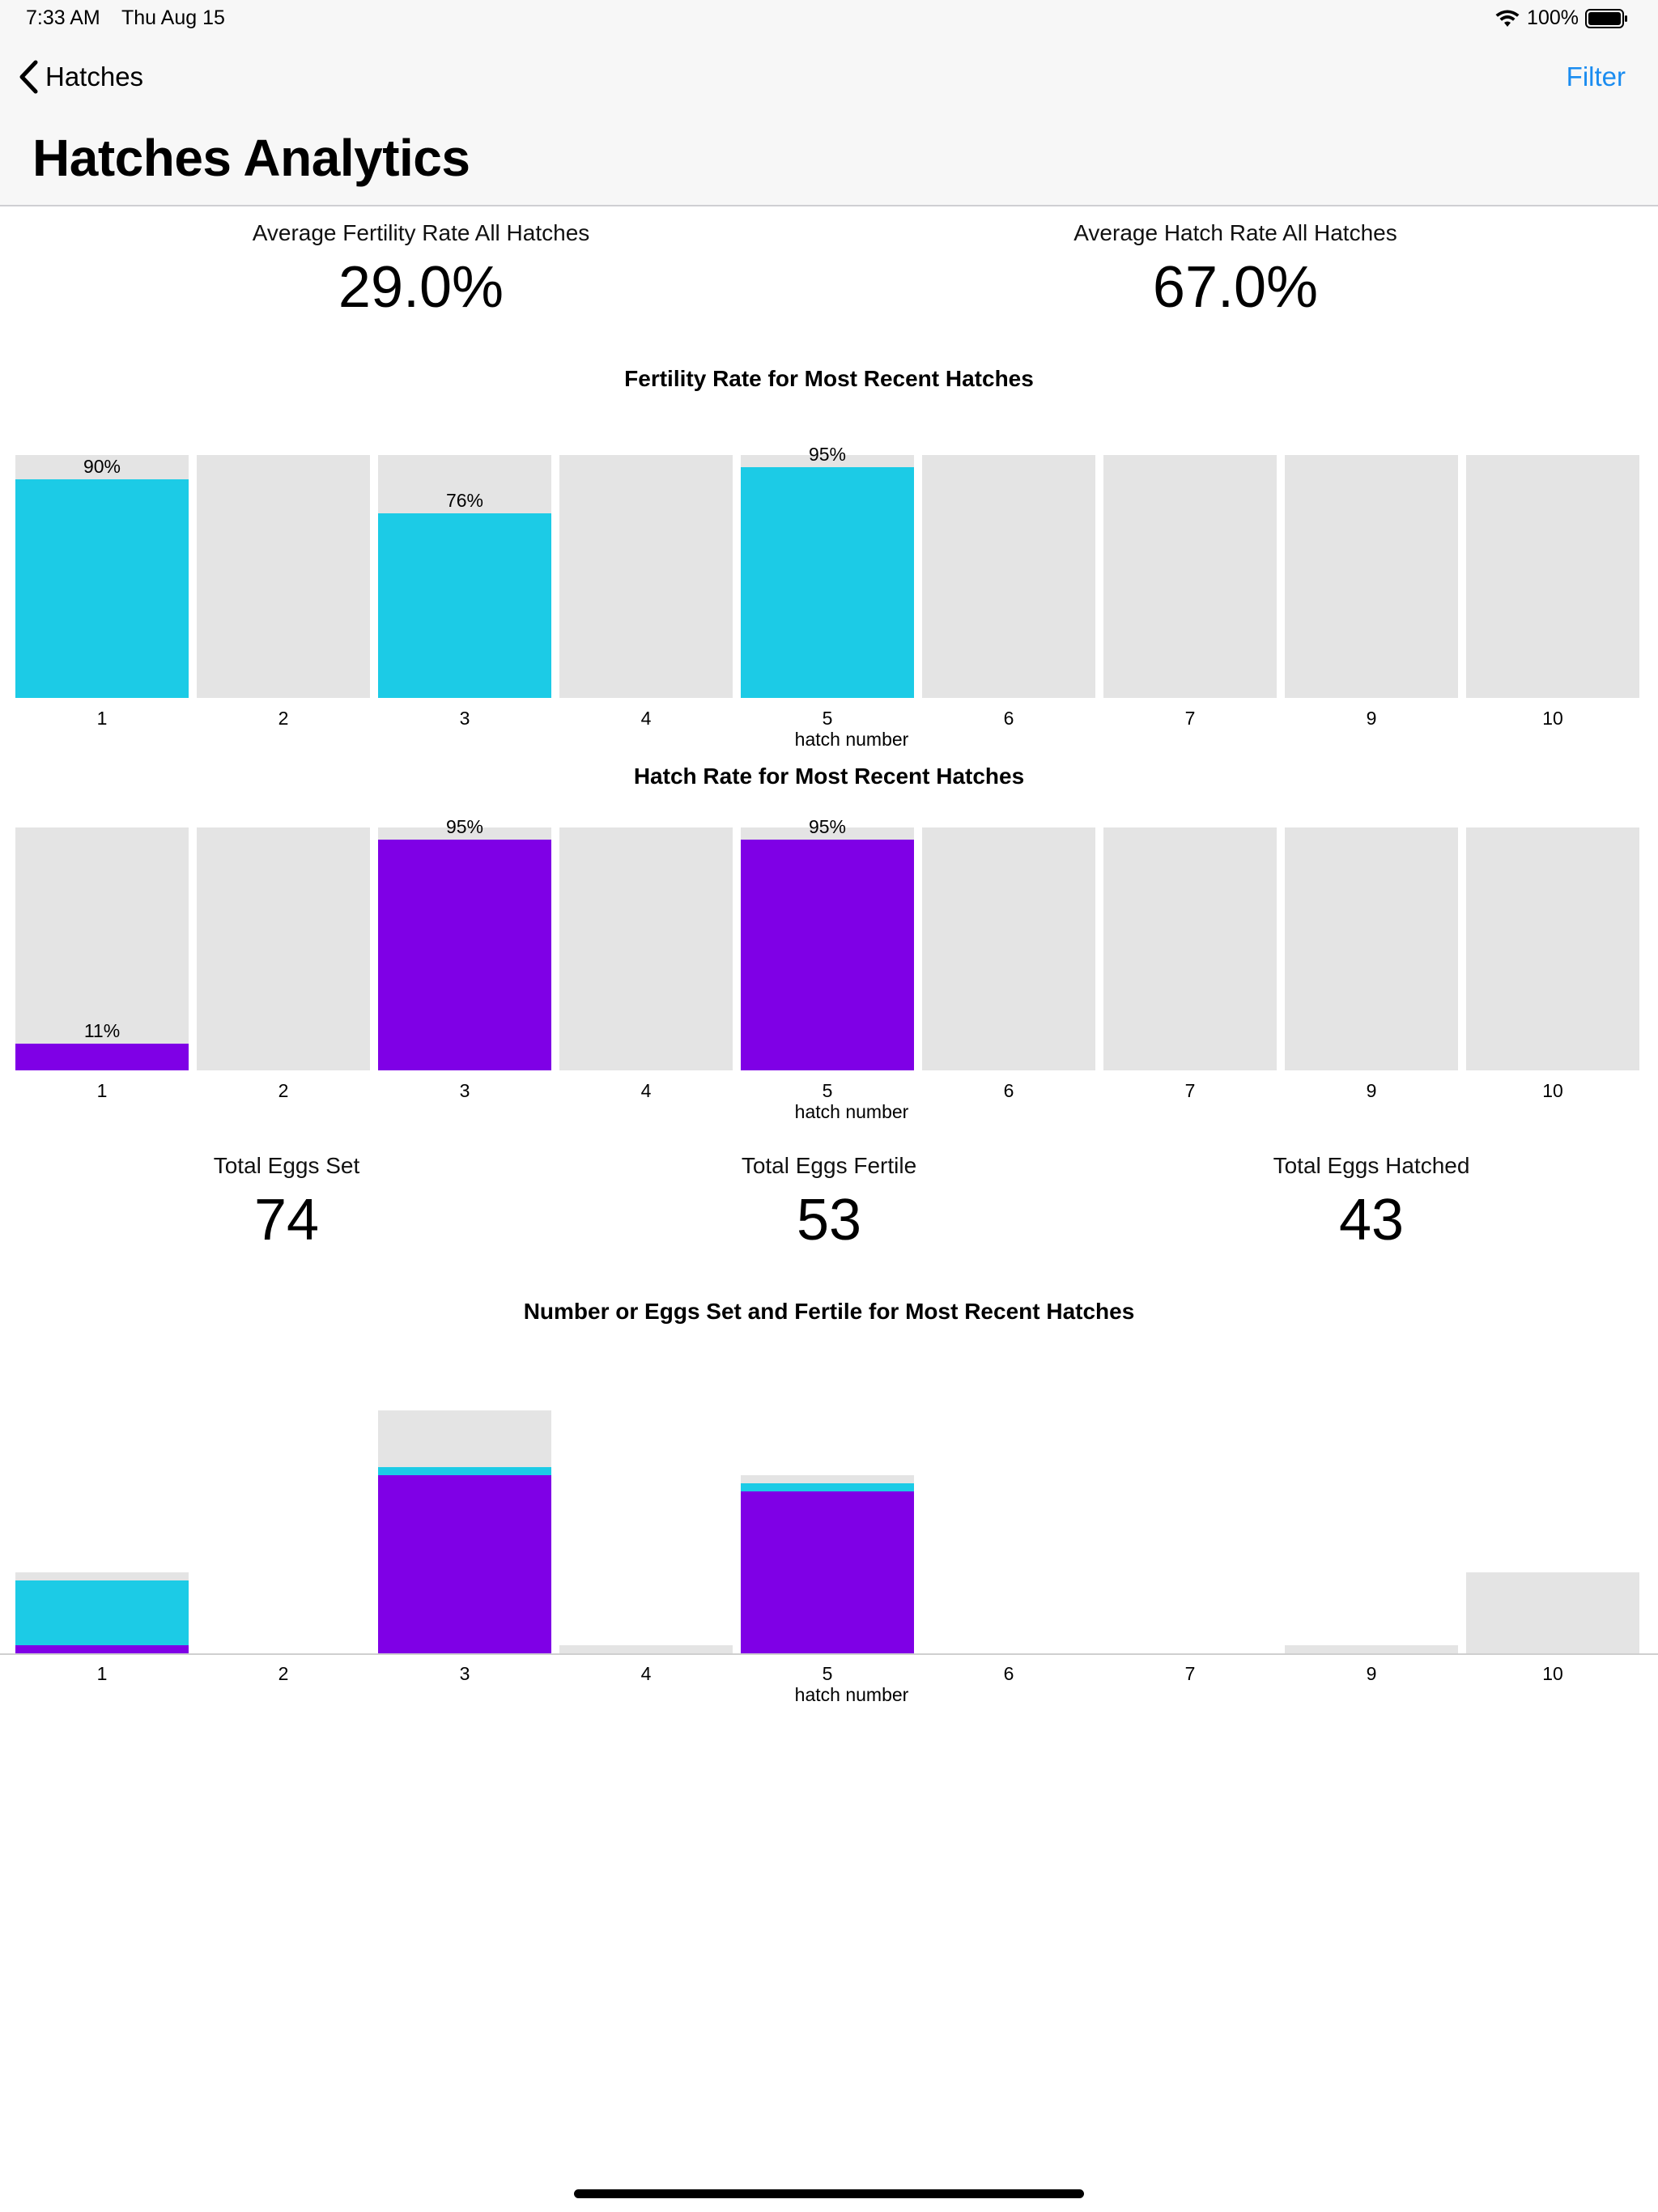 This screenshot has width=1658, height=2212. I want to click on battery-percent: 100%, so click(1553, 18).